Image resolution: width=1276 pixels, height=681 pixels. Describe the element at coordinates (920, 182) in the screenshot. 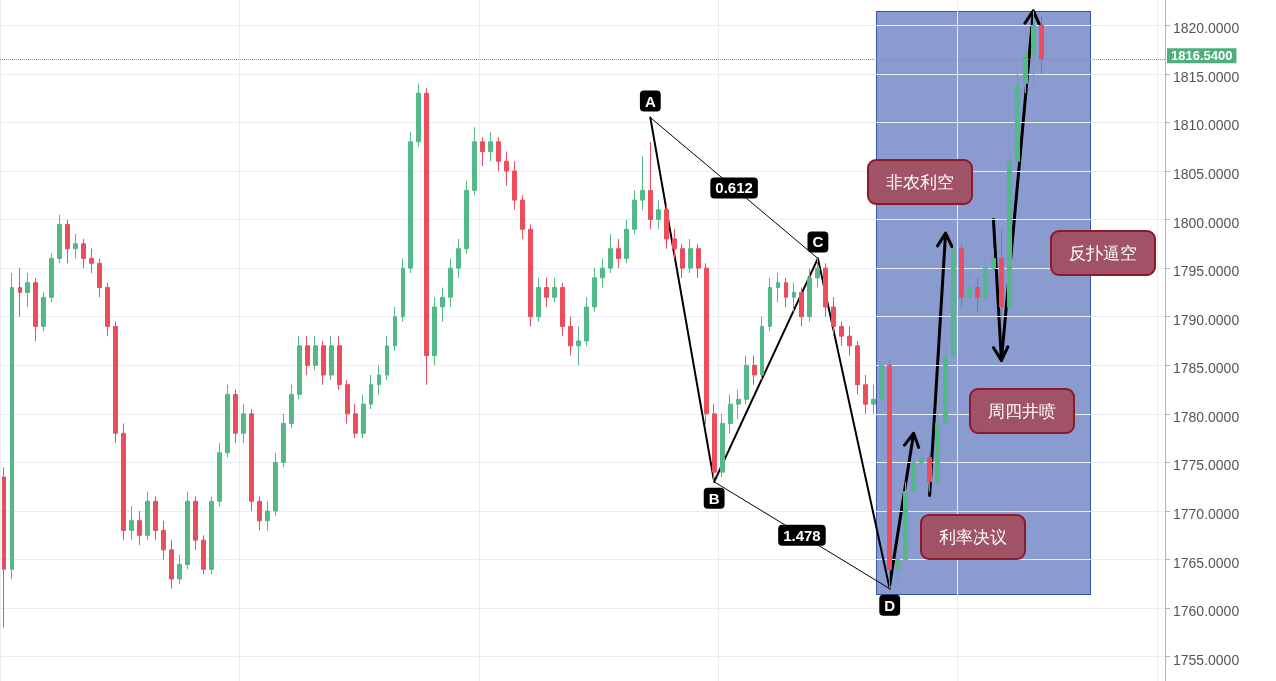

I see `annotation: 非农利空` at that location.